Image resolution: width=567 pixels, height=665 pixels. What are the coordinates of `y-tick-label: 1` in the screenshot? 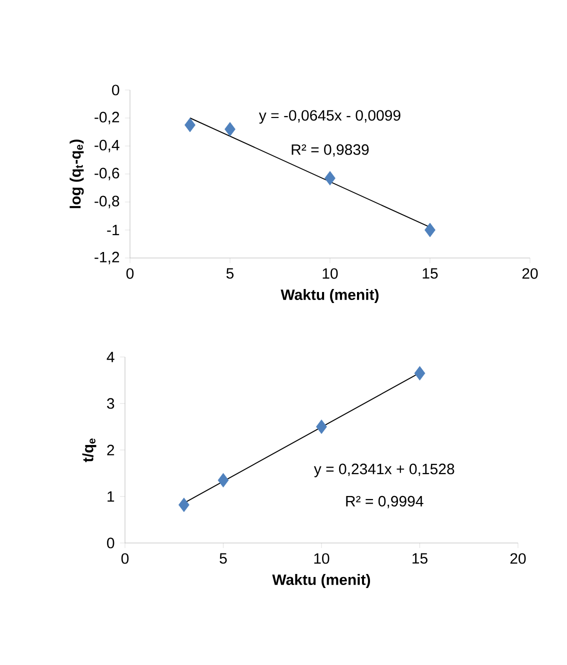 It's located at (111, 496).